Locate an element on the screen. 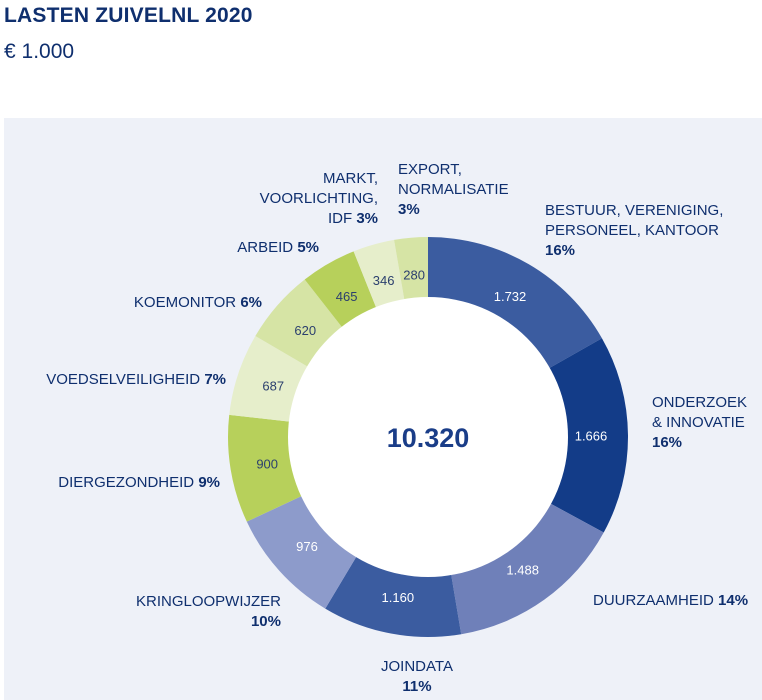  label-duurzaamheid: DUURZAAMHEID 14% is located at coordinates (671, 600).